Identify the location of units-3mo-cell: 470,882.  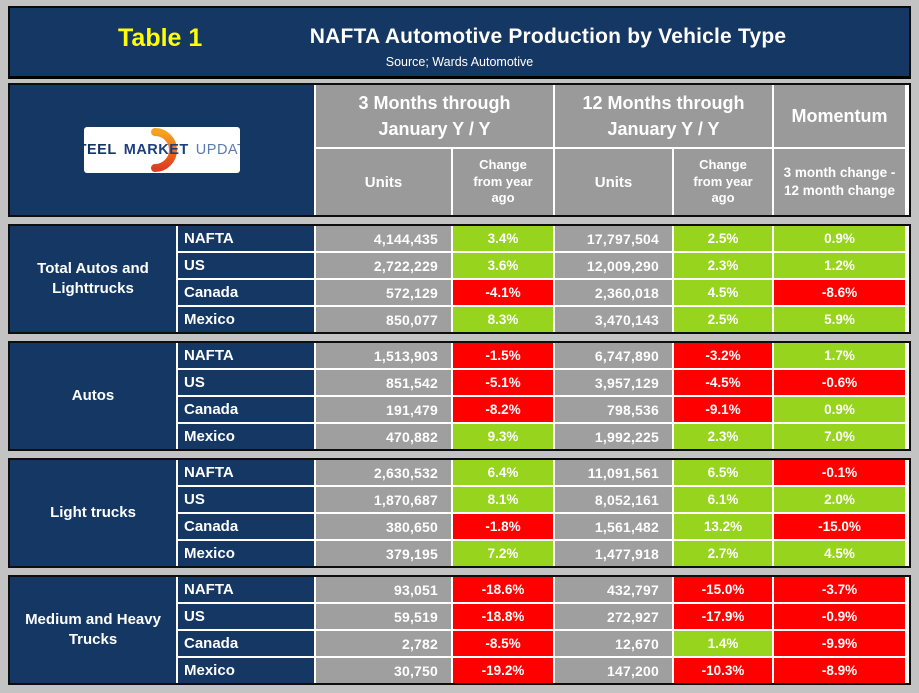
(383, 436).